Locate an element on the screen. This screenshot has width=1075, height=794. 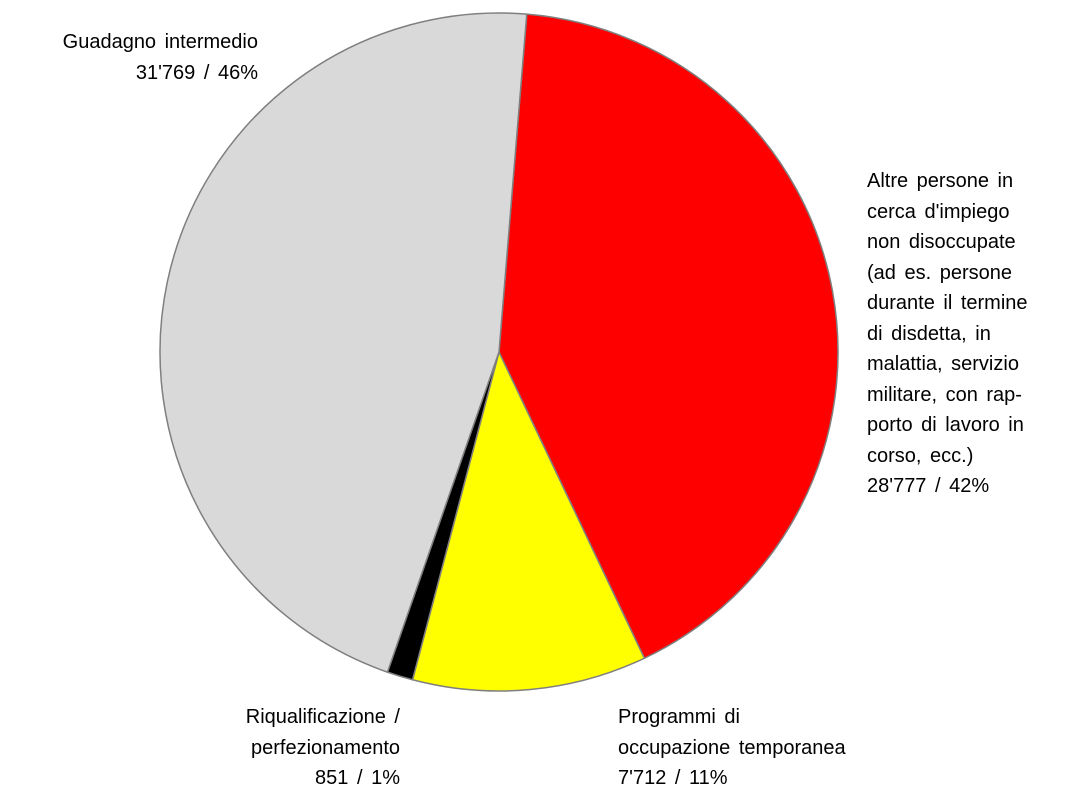
value-label: 31'769 / 46% is located at coordinates (196, 72).